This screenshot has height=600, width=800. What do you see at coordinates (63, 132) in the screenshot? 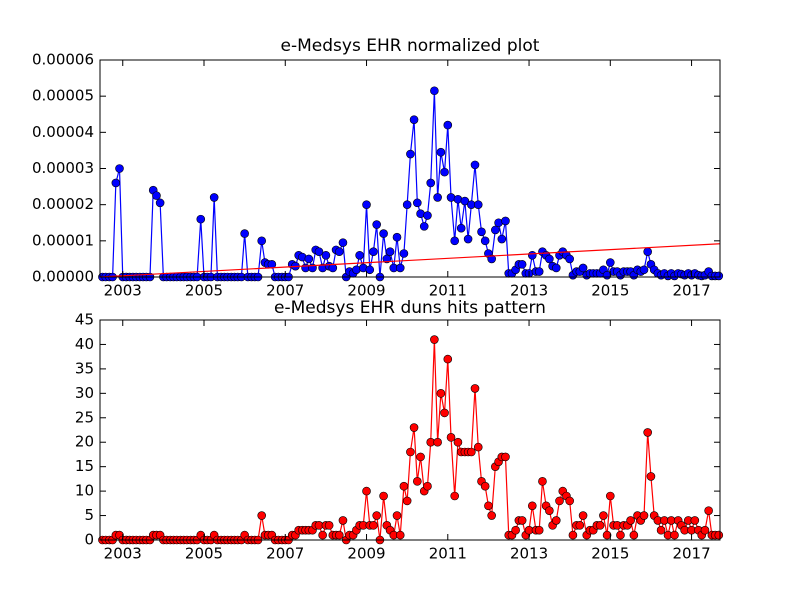
I see `y-tick-label: 0.00004` at bounding box center [63, 132].